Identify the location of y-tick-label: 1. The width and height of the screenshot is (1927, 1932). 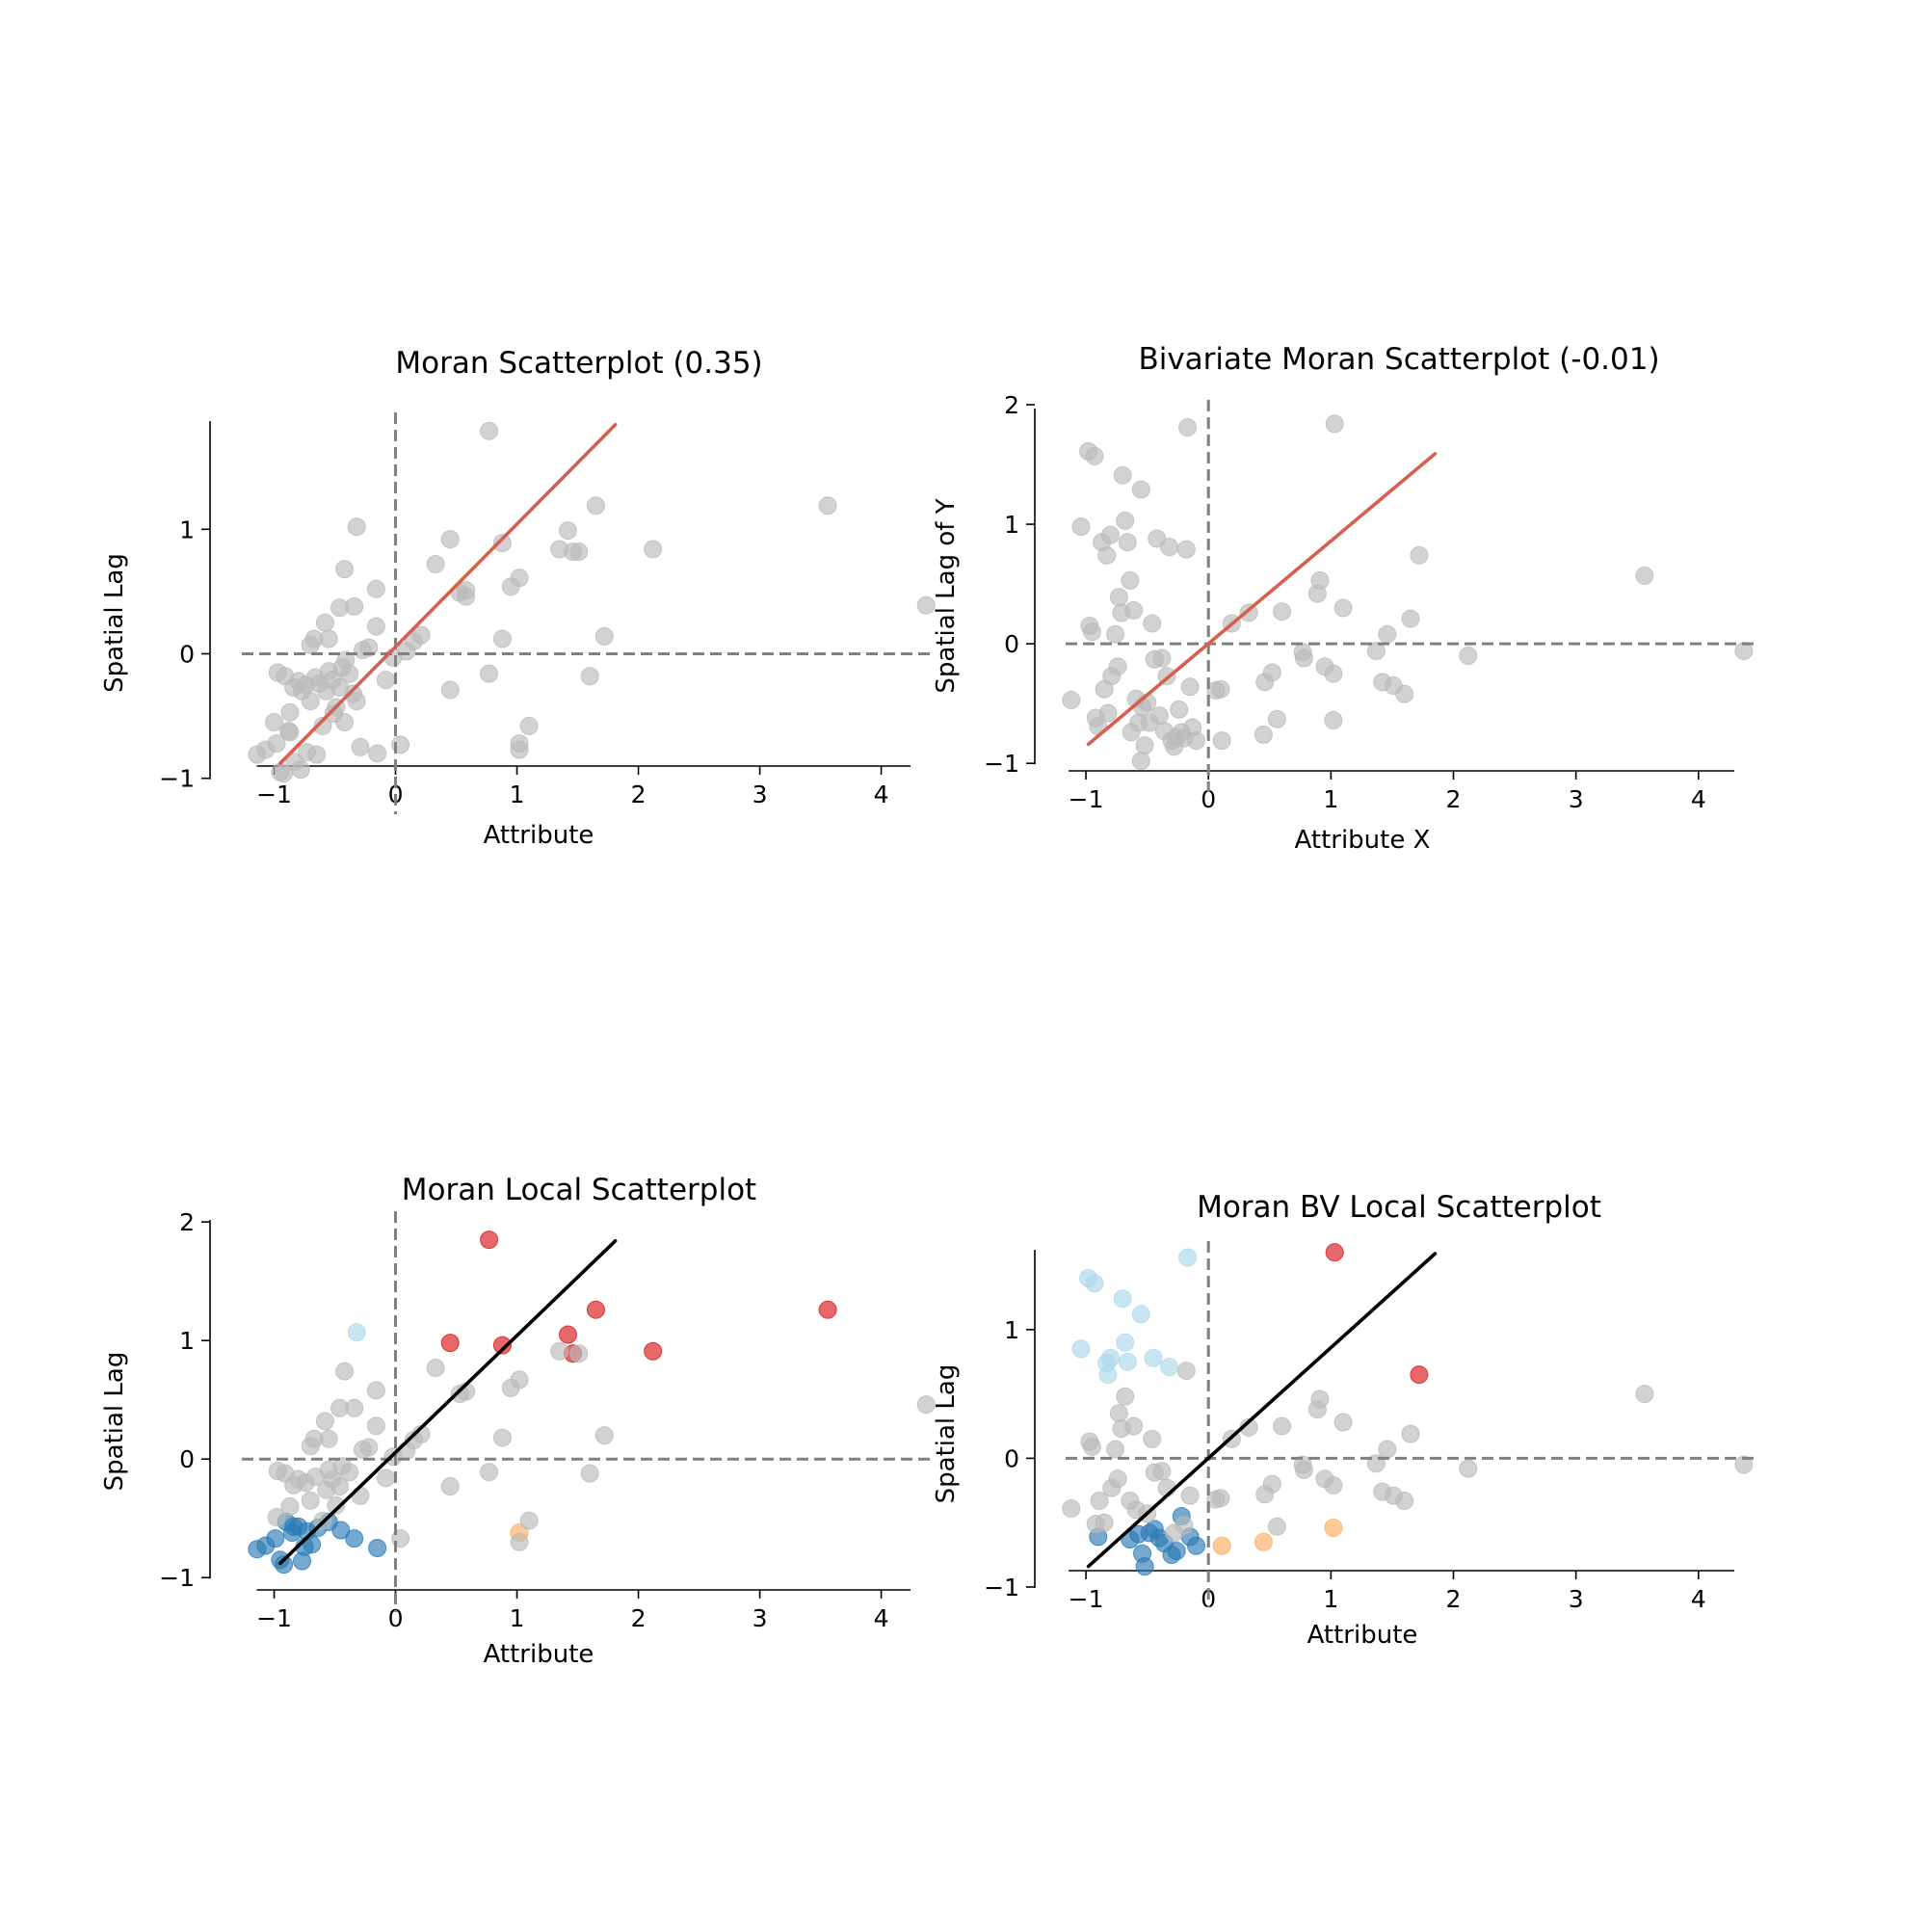
(187, 1341).